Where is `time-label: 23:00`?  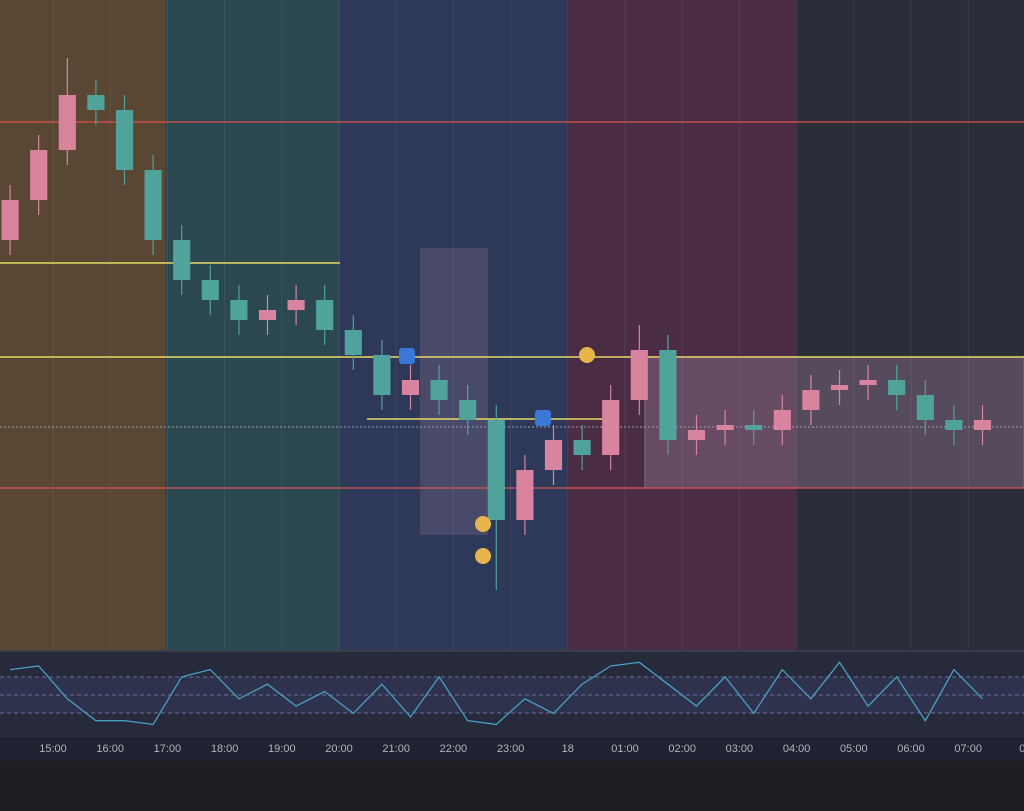
time-label: 23:00 is located at coordinates (511, 749).